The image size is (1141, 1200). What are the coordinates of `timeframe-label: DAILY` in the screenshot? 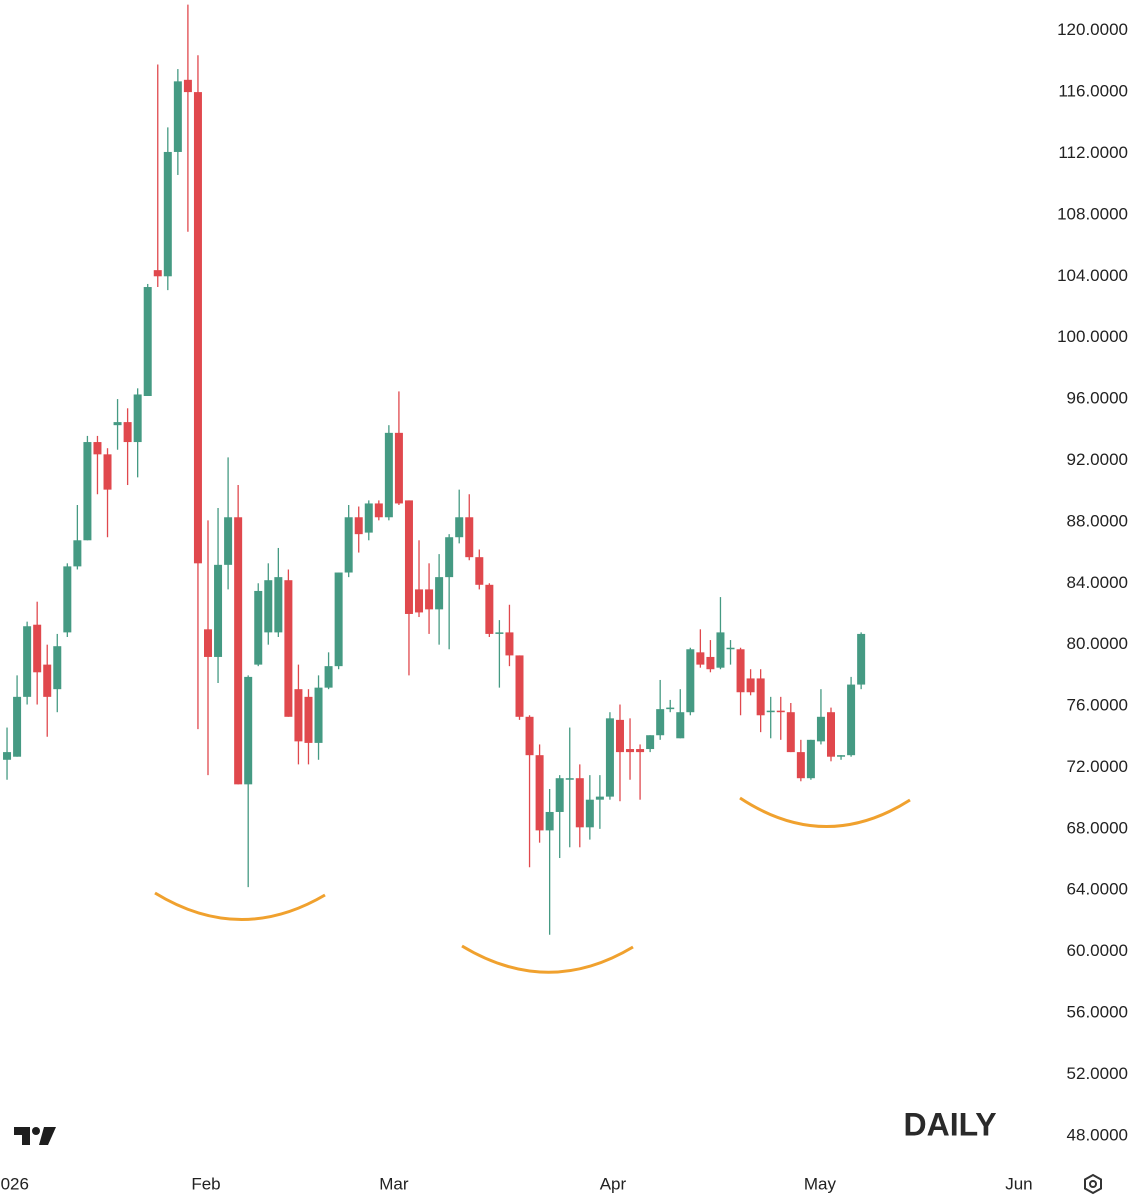 It's located at (949, 1124).